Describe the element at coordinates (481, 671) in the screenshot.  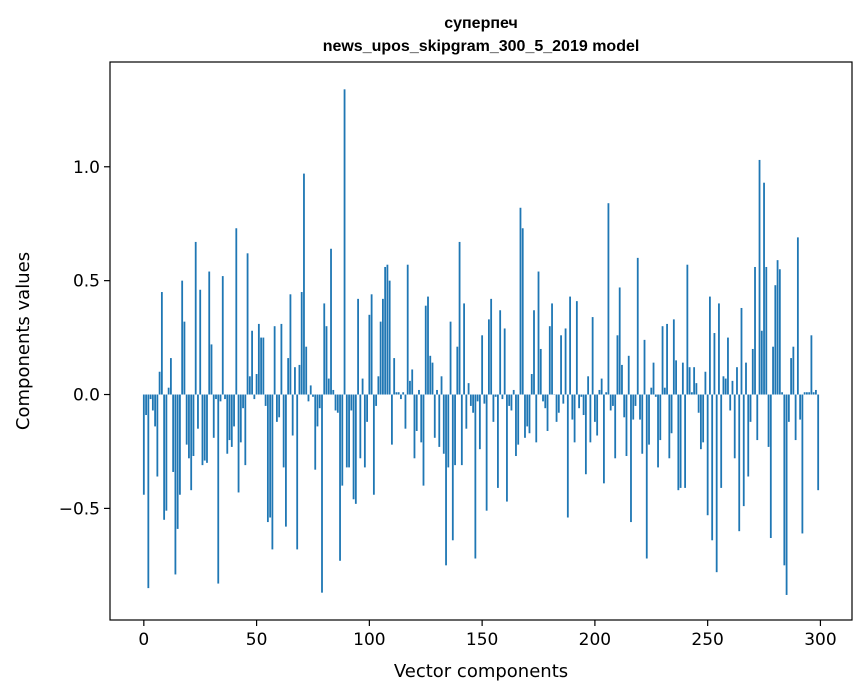
I see `x-axis-label: Vector components` at that location.